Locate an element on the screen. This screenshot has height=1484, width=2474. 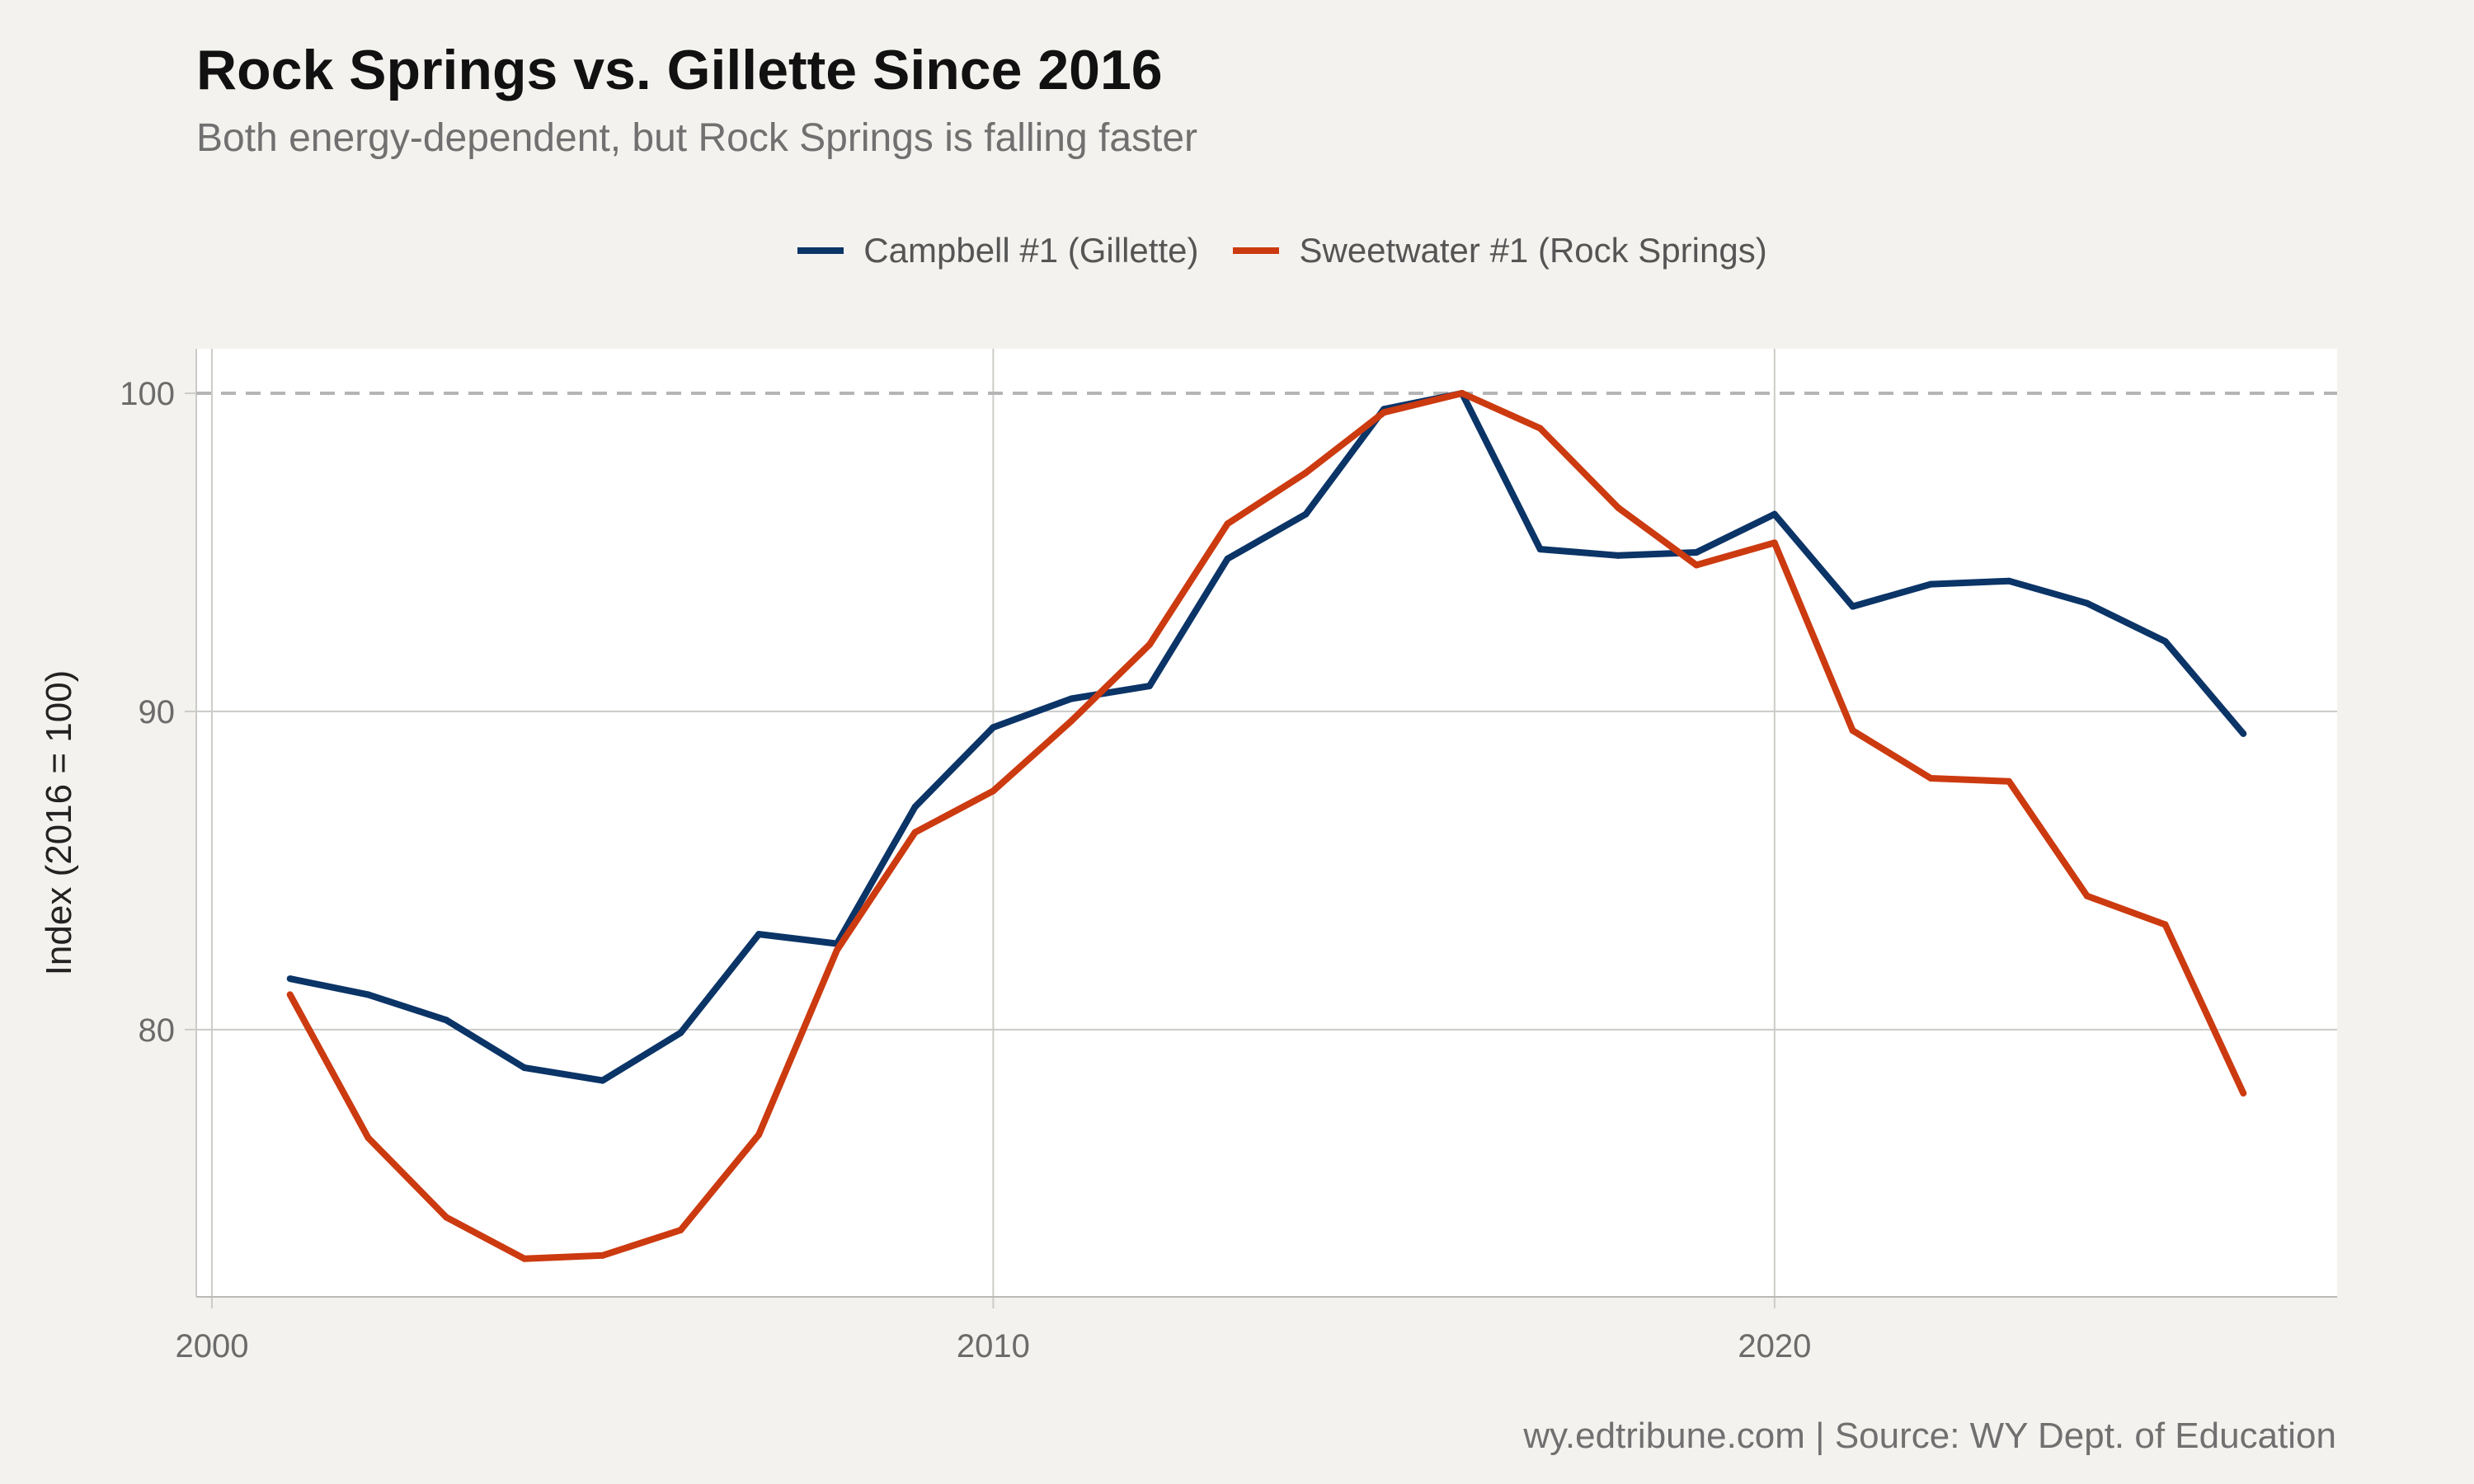
y-axis-title: Index (2016 = 100) is located at coordinates (59, 823).